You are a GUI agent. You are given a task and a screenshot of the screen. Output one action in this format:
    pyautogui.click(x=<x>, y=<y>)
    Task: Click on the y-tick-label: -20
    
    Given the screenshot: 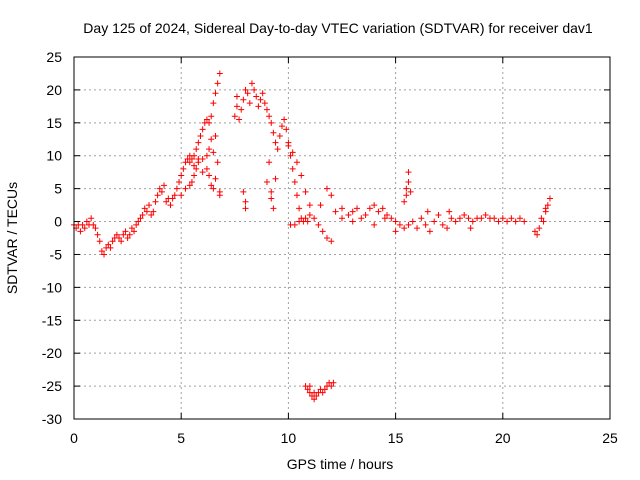 What is the action you would take?
    pyautogui.click(x=52, y=353)
    